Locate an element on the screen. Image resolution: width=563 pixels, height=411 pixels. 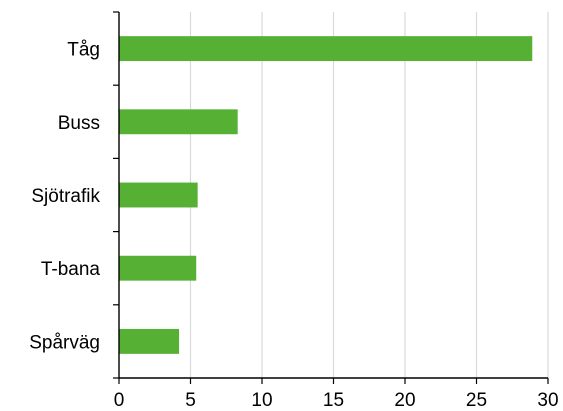
x-tick-label: 15 is located at coordinates (333, 400).